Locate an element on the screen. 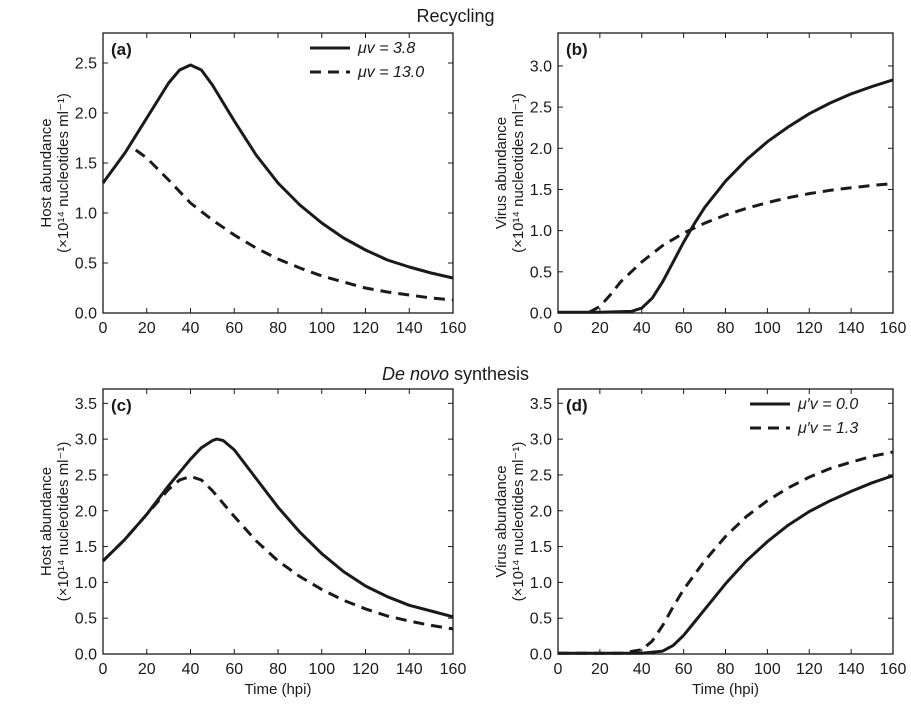  section-title-rest: synthesis is located at coordinates (489, 374).